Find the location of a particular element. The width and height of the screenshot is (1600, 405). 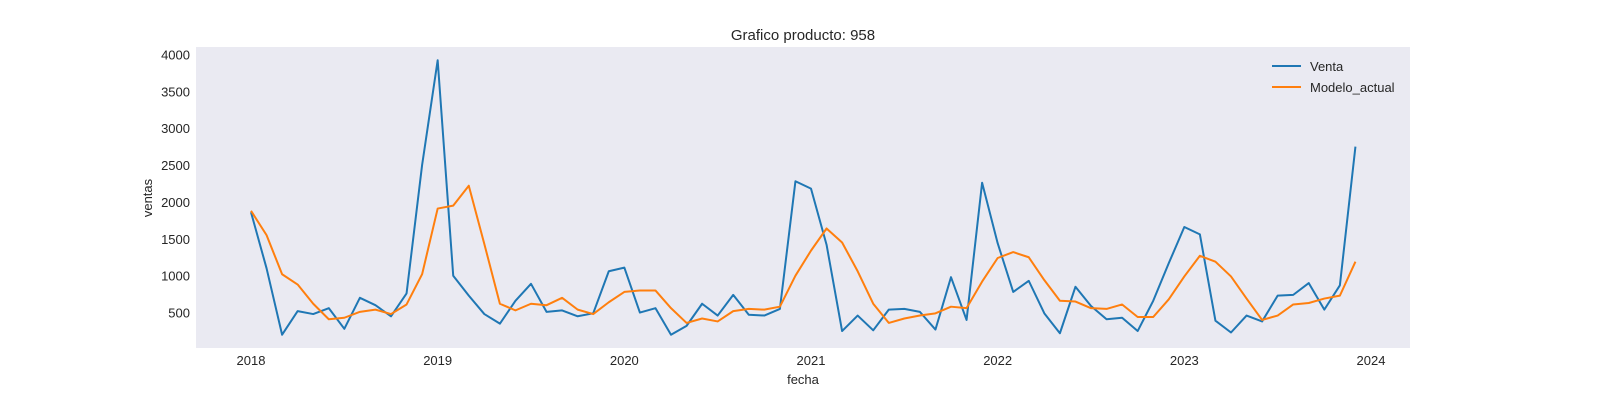

y-tick-label: 500 is located at coordinates (179, 313).